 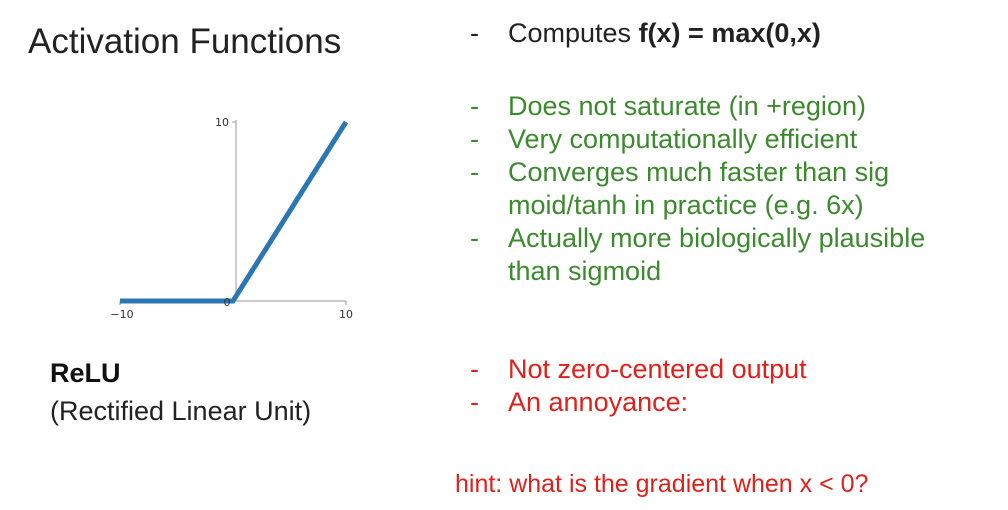 I want to click on pro-line: Does not saturate (in +region), so click(x=687, y=106).